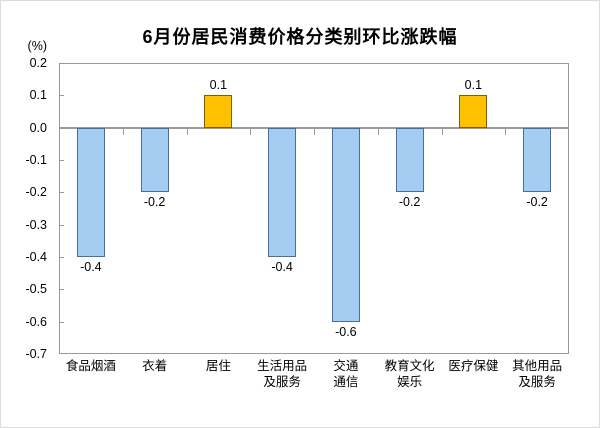 The width and height of the screenshot is (600, 428). I want to click on x-axis-category-label: 医疗保健, so click(473, 366).